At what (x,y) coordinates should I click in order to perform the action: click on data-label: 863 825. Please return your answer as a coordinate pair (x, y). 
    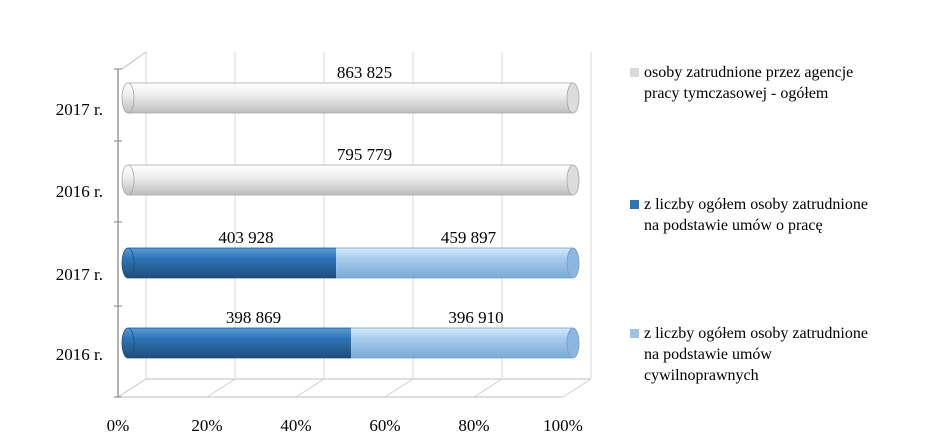
    Looking at the image, I should click on (364, 72).